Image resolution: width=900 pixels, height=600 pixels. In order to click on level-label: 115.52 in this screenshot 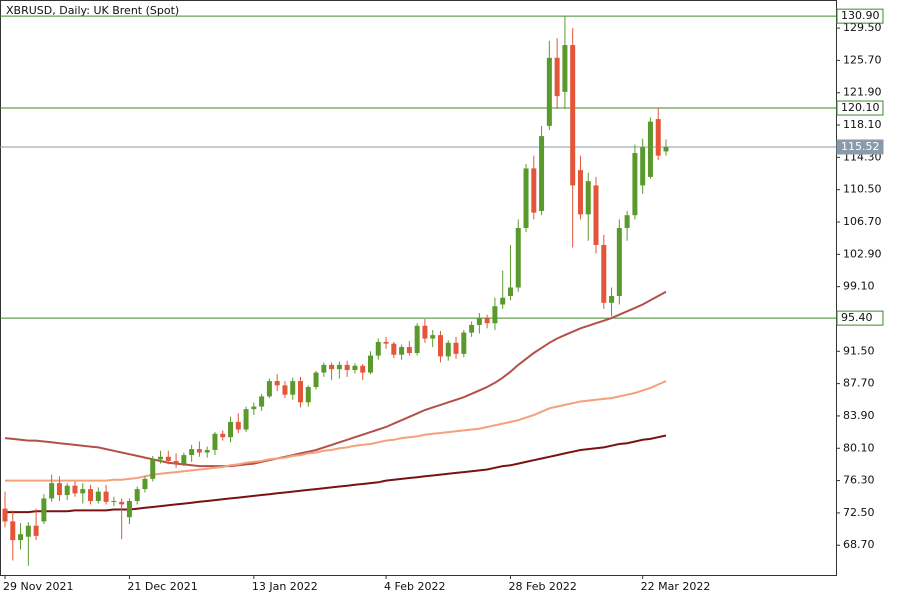, I will do `click(860, 146)`.